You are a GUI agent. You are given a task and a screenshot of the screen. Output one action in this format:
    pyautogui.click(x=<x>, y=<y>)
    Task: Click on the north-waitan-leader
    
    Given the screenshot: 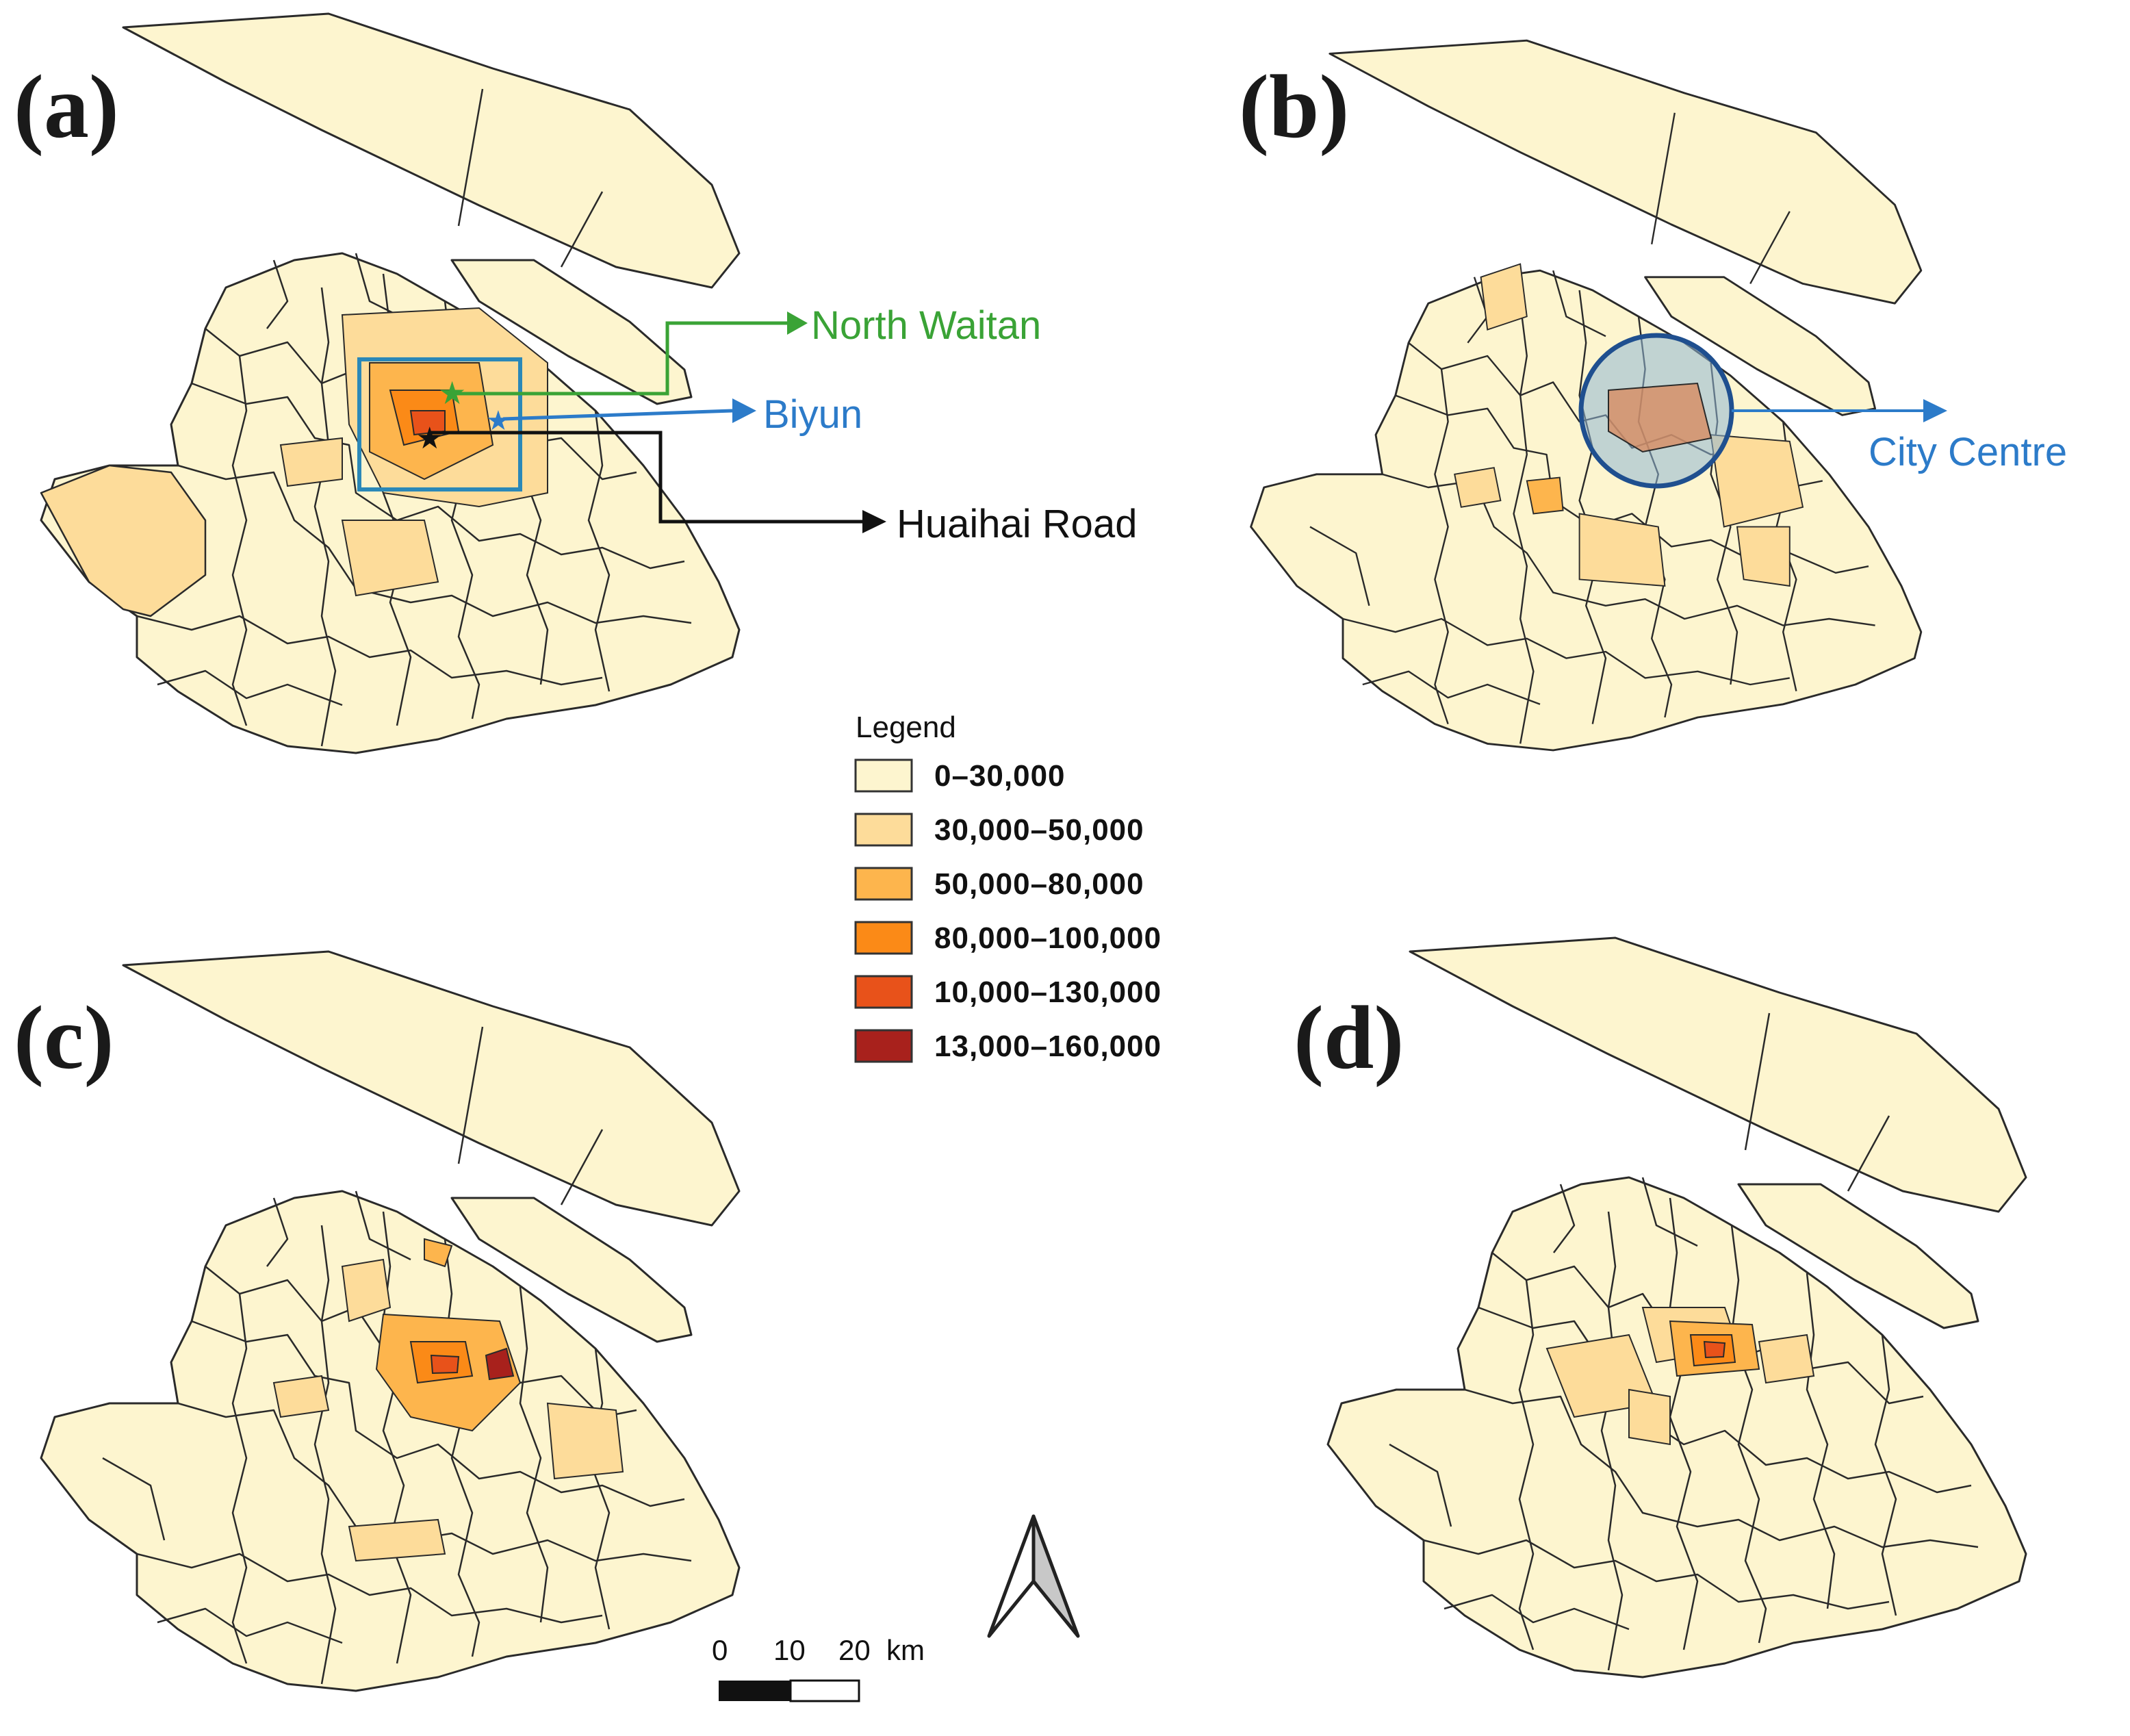 What is the action you would take?
    pyautogui.click(x=619, y=358)
    